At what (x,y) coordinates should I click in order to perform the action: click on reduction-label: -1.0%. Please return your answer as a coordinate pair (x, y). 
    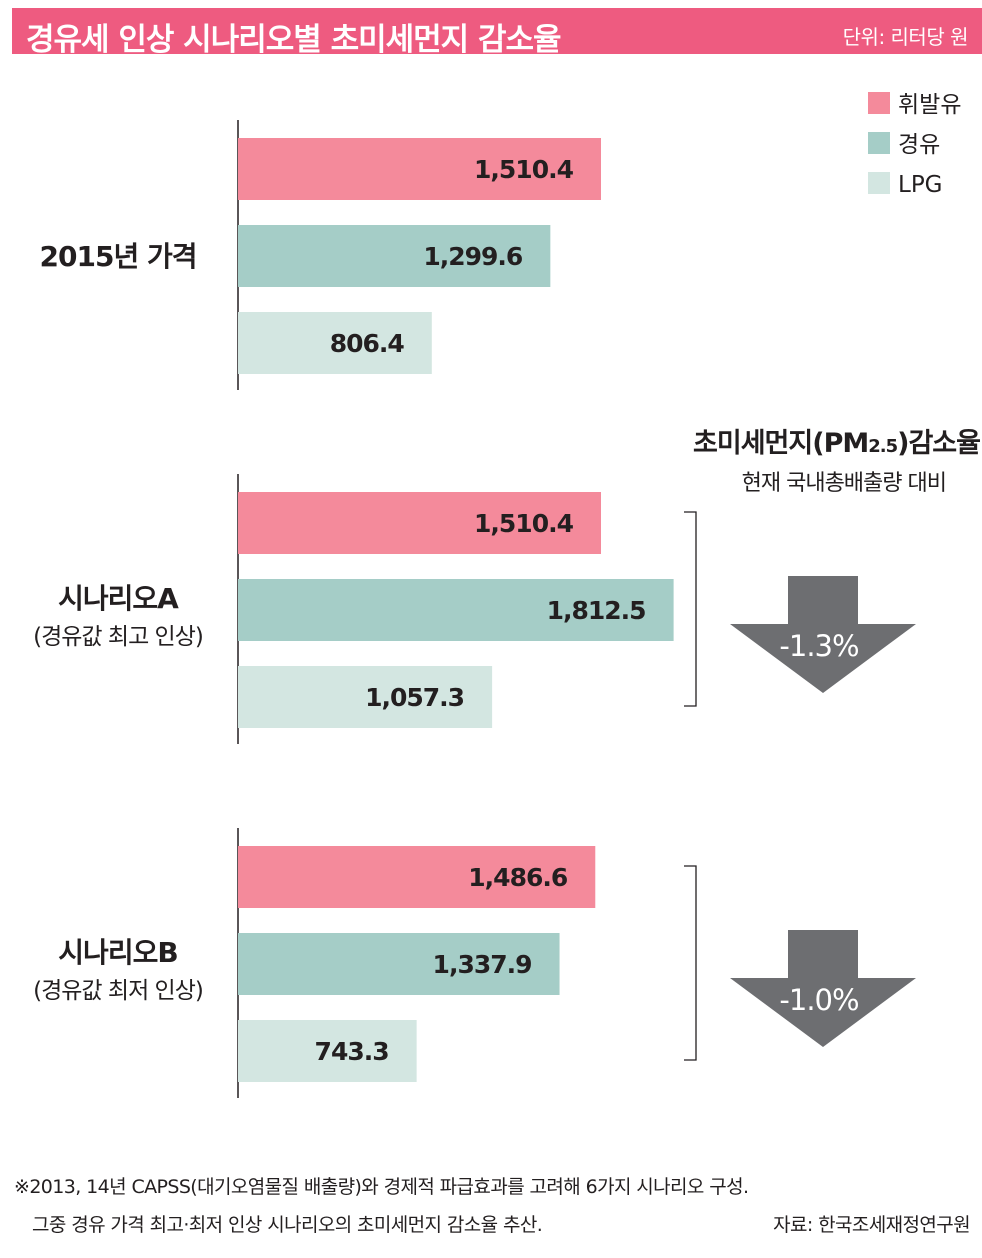
    Looking at the image, I should click on (818, 1000).